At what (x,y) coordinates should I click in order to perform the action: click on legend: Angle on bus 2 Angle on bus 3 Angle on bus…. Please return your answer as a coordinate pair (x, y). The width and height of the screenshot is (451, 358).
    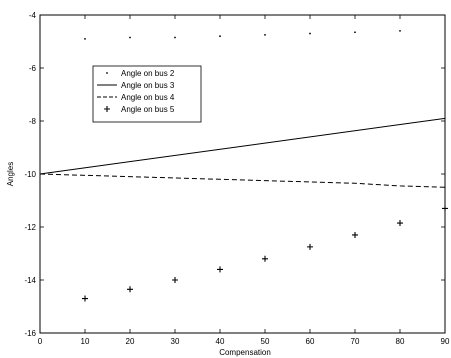
    Looking at the image, I should click on (147, 94).